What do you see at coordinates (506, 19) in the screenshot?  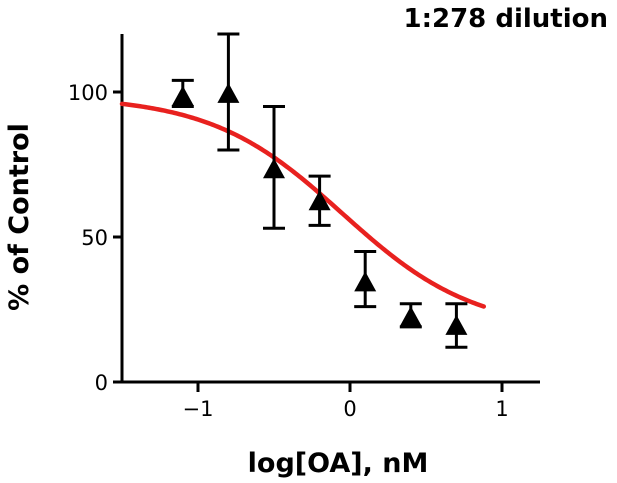 I see `chart-title: 1:278 dilution` at bounding box center [506, 19].